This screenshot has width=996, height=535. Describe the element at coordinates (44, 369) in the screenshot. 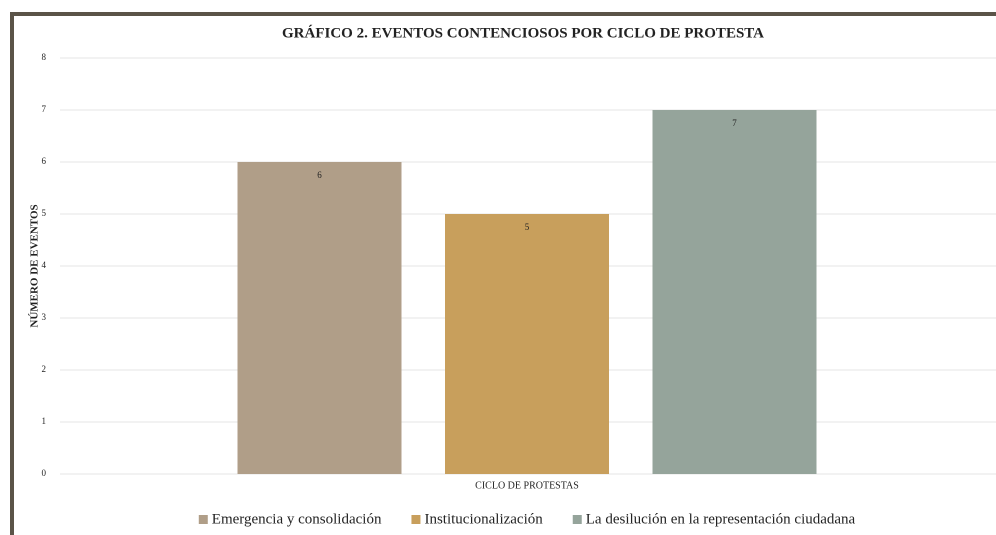

I see `y-tick-label: 2` at that location.